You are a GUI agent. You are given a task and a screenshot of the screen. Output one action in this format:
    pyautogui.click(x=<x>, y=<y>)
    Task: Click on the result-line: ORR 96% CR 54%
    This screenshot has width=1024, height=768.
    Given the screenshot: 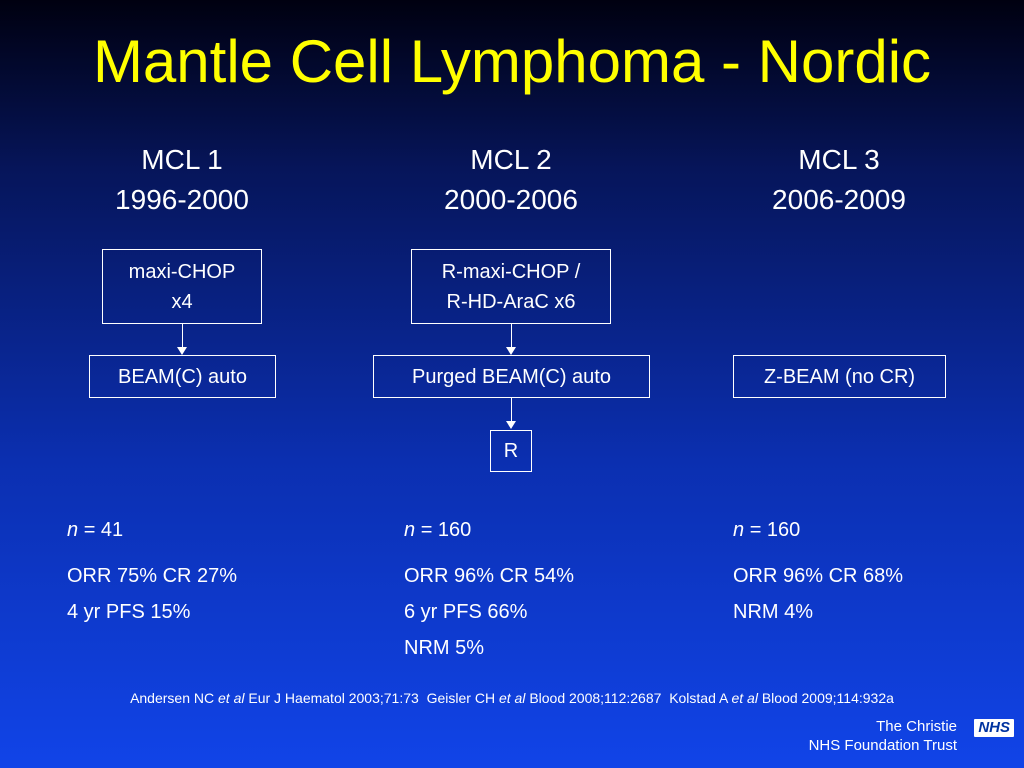 What is the action you would take?
    pyautogui.click(x=489, y=576)
    